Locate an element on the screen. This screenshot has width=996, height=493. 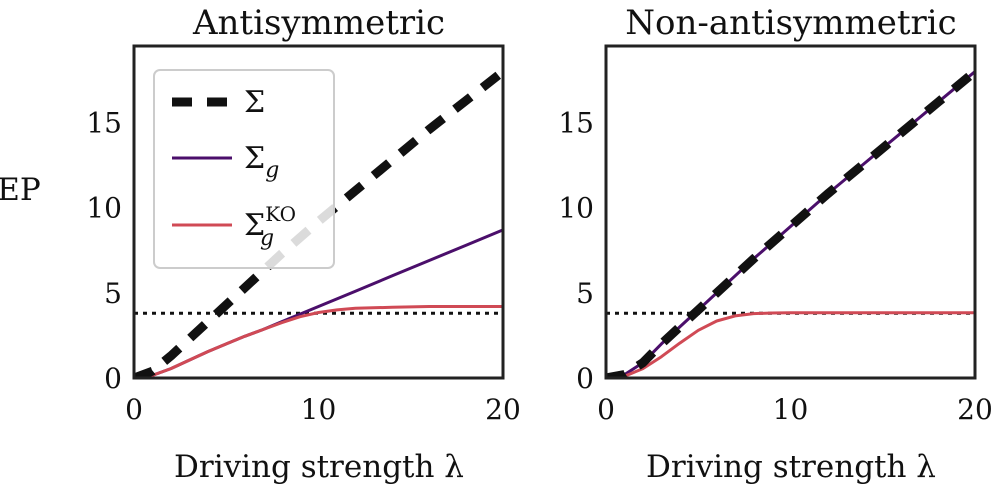
panel-title: Antisymmetric is located at coordinates (318, 23).